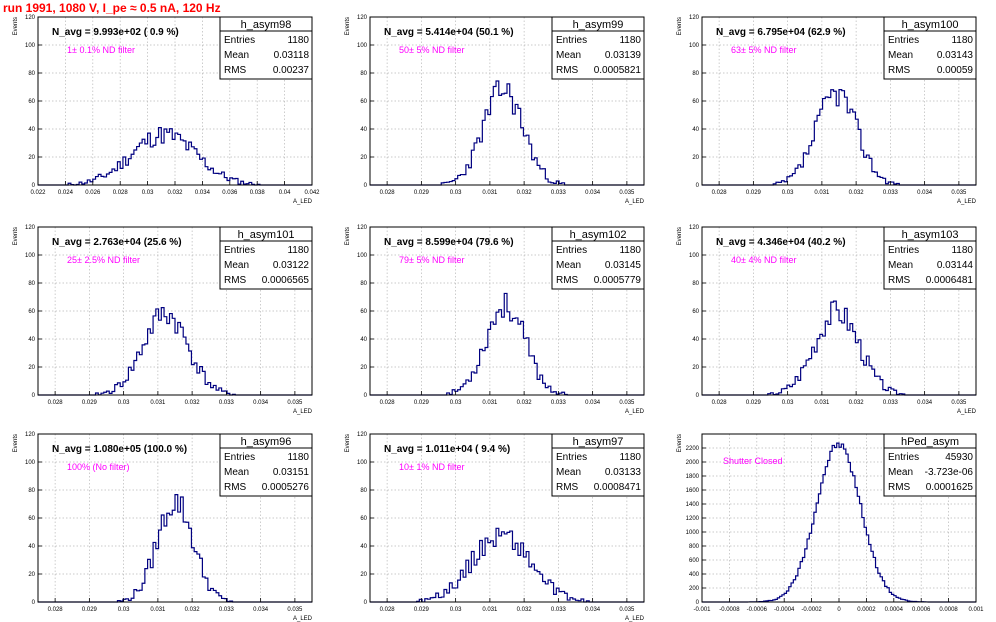  Describe the element at coordinates (955, 70) in the screenshot. I see `stats-value: 0.00059` at that location.